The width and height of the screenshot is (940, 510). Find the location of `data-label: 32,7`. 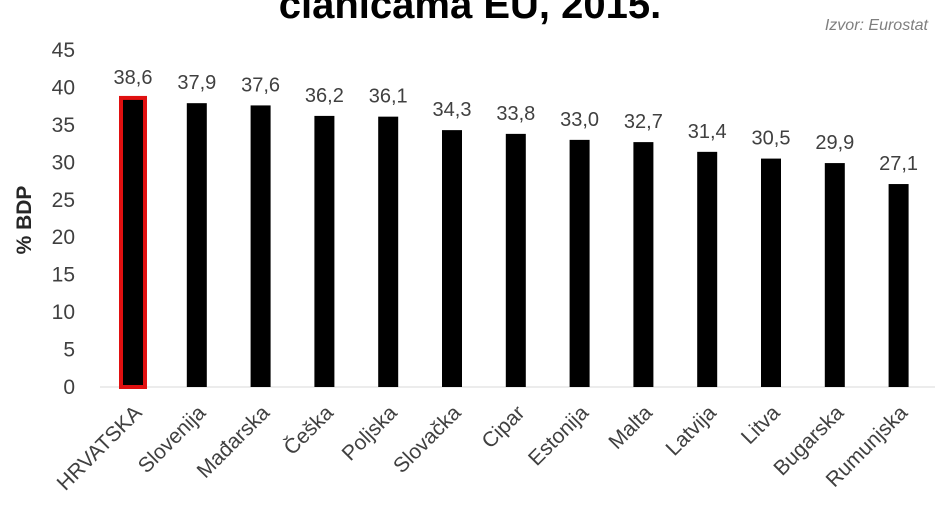

data-label: 32,7 is located at coordinates (643, 122).